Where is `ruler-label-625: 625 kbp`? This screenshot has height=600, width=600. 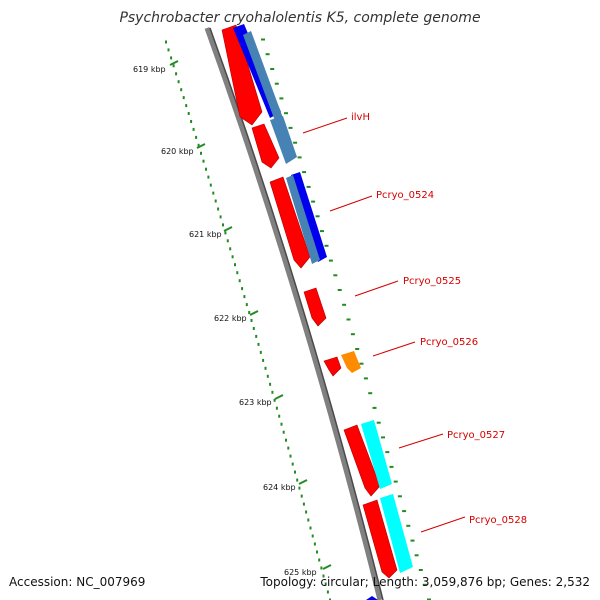 ruler-label-625: 625 kbp is located at coordinates (300, 572).